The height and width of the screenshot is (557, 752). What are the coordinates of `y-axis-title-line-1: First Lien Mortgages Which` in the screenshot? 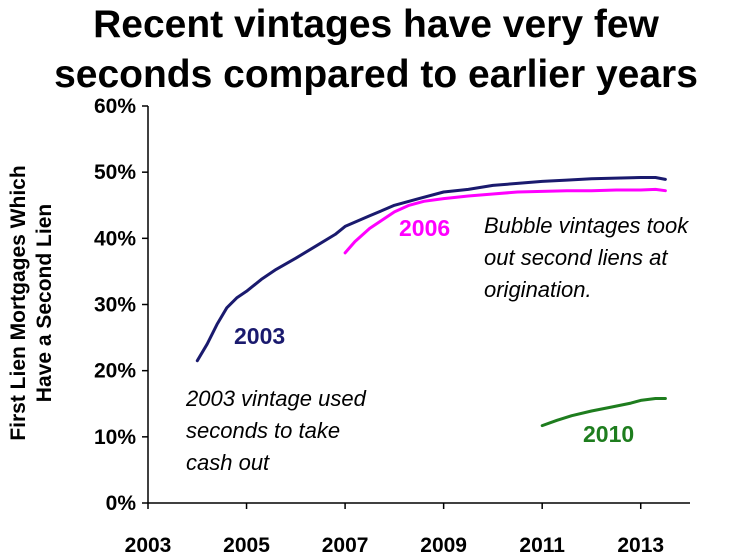 It's located at (18, 302).